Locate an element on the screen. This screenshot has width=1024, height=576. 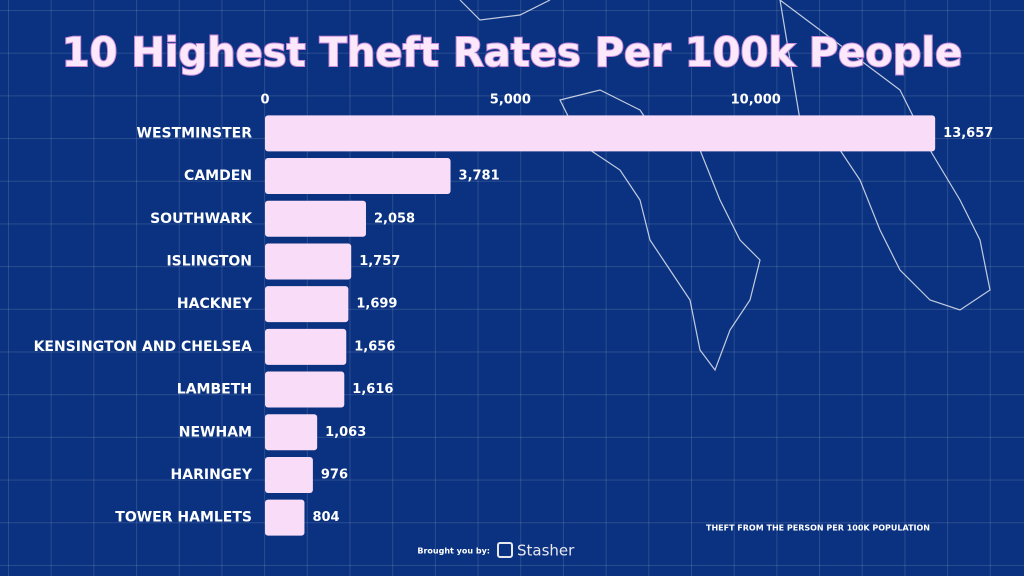
value-label: 976 is located at coordinates (334, 474).